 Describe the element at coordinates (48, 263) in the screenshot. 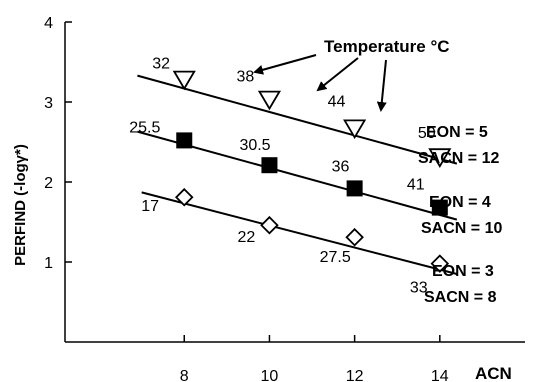

I see `y-tick-label: 1` at that location.